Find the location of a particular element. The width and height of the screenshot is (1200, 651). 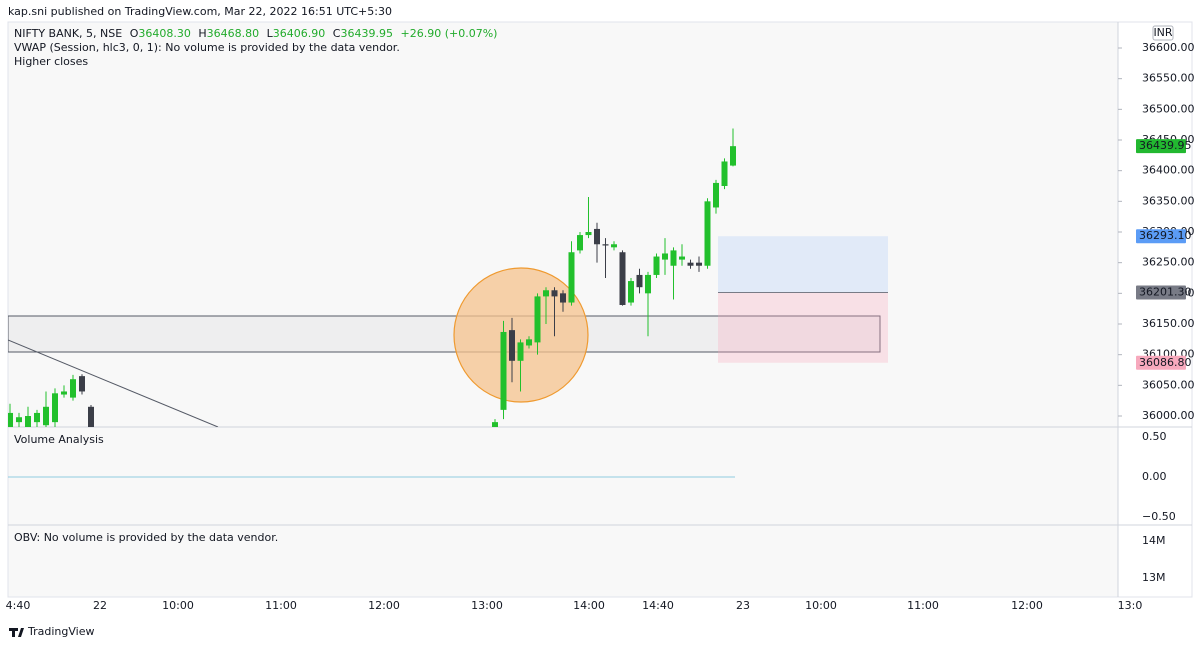

brand: TradingView is located at coordinates (51, 631).